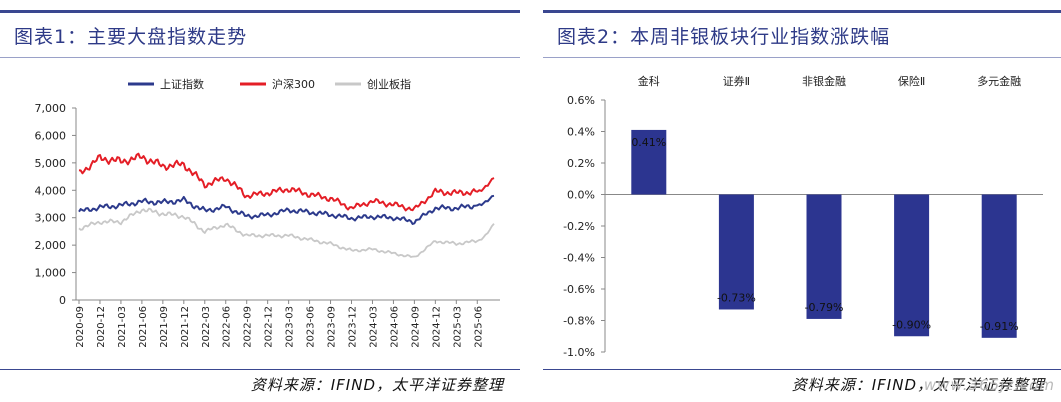 This screenshot has width=1061, height=402. What do you see at coordinates (122, 327) in the screenshot?
I see `x-tick-label: 2021-03` at bounding box center [122, 327].